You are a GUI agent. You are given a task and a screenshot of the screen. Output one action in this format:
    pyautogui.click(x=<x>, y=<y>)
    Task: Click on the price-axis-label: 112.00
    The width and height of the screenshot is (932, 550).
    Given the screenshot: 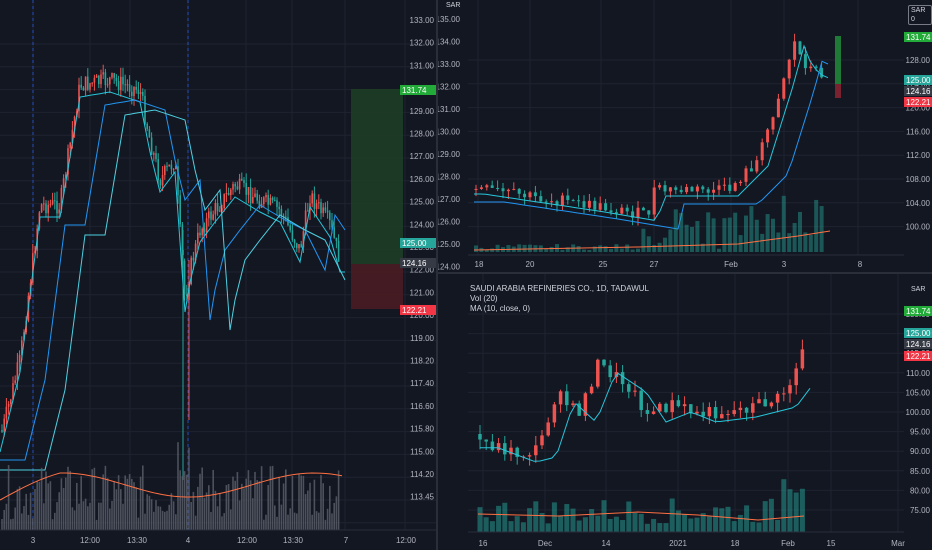 What is the action you would take?
    pyautogui.click(x=918, y=155)
    